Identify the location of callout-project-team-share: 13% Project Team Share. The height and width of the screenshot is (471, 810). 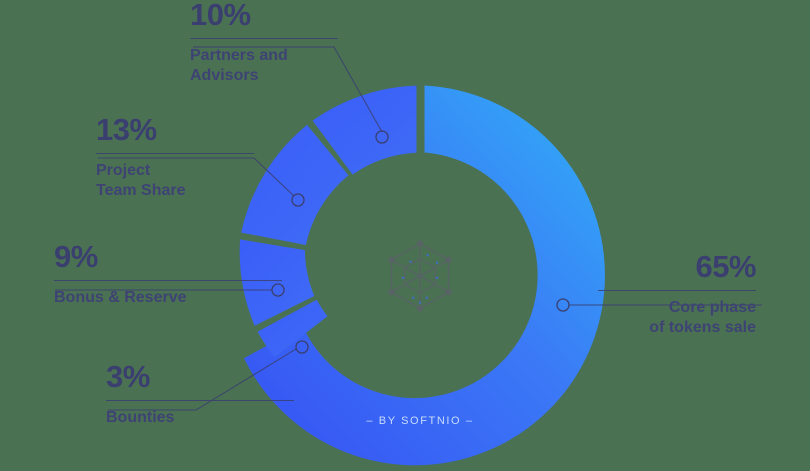
(175, 157).